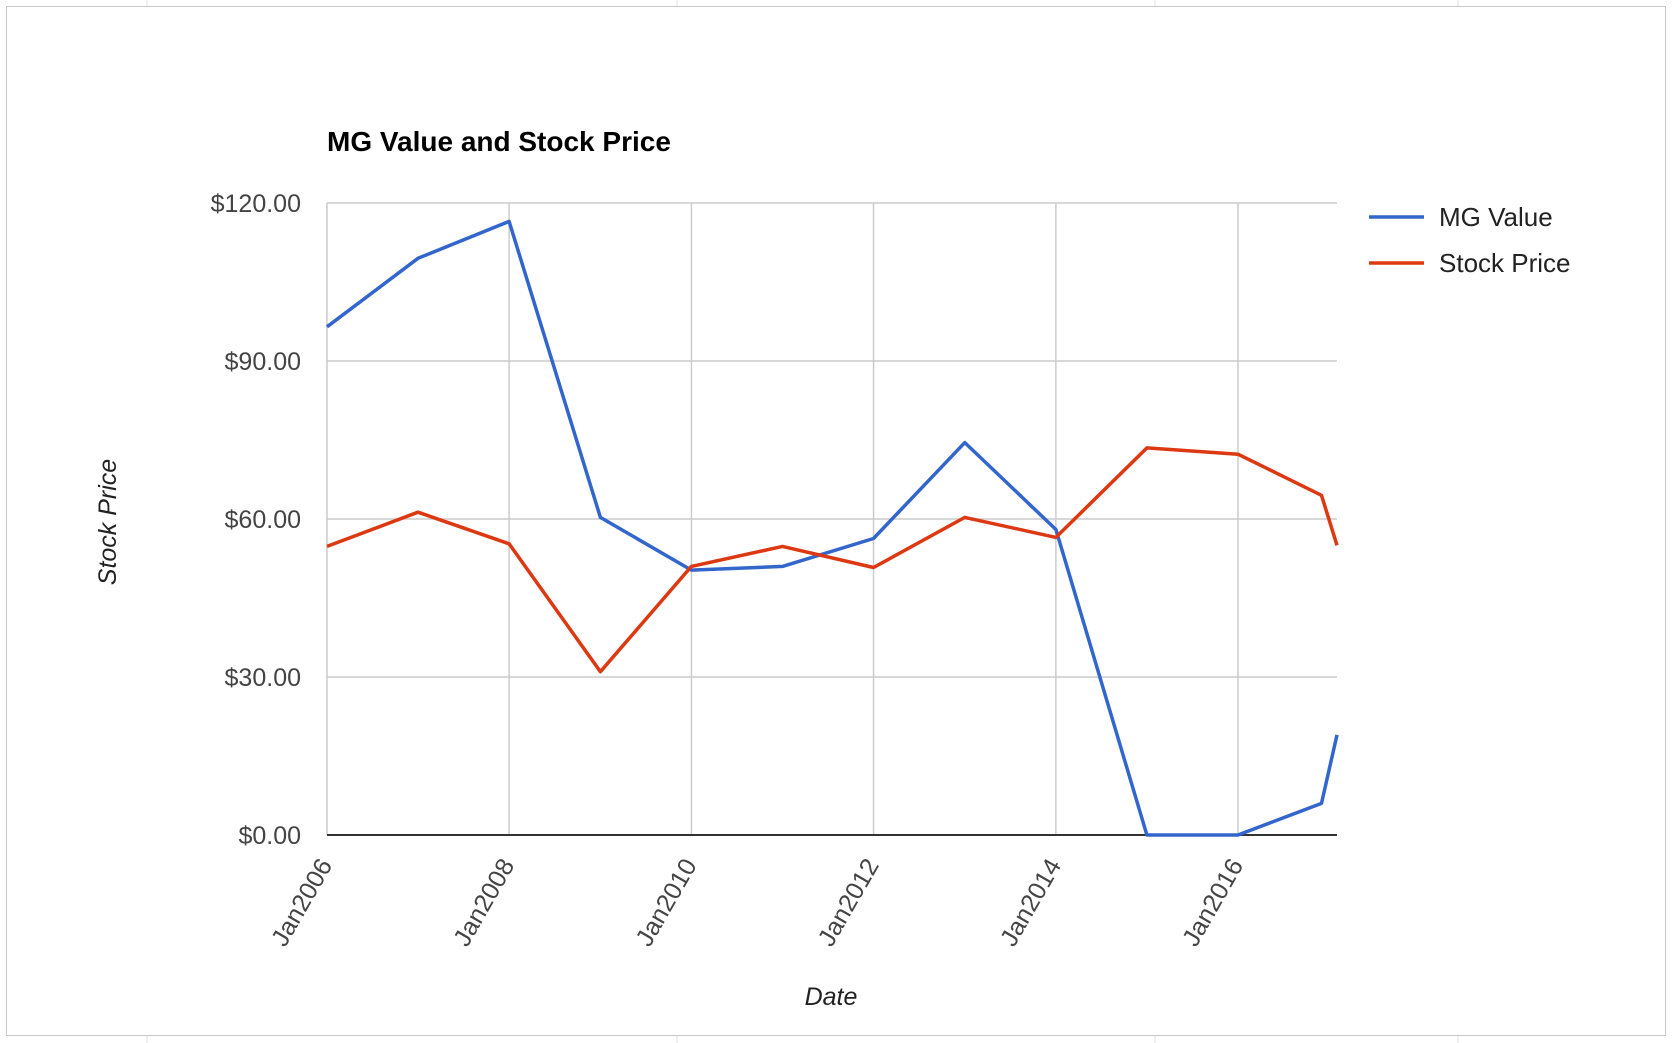 Image resolution: width=1676 pixels, height=1043 pixels. Describe the element at coordinates (1213, 902) in the screenshot. I see `x-tick-label: Jan2016` at that location.